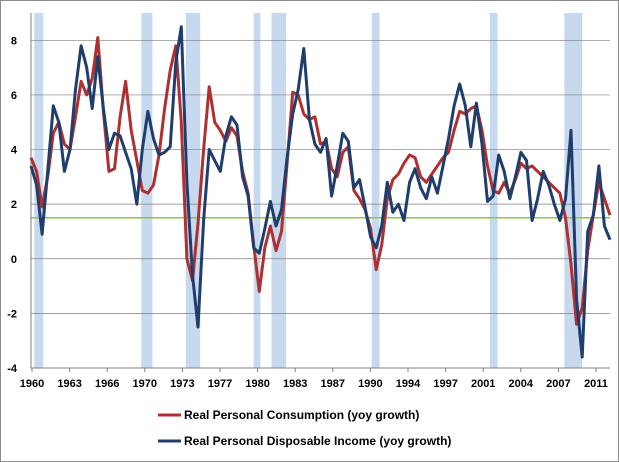 The image size is (619, 462). What do you see at coordinates (521, 384) in the screenshot?
I see `x-tick-label-13: 2004` at bounding box center [521, 384].